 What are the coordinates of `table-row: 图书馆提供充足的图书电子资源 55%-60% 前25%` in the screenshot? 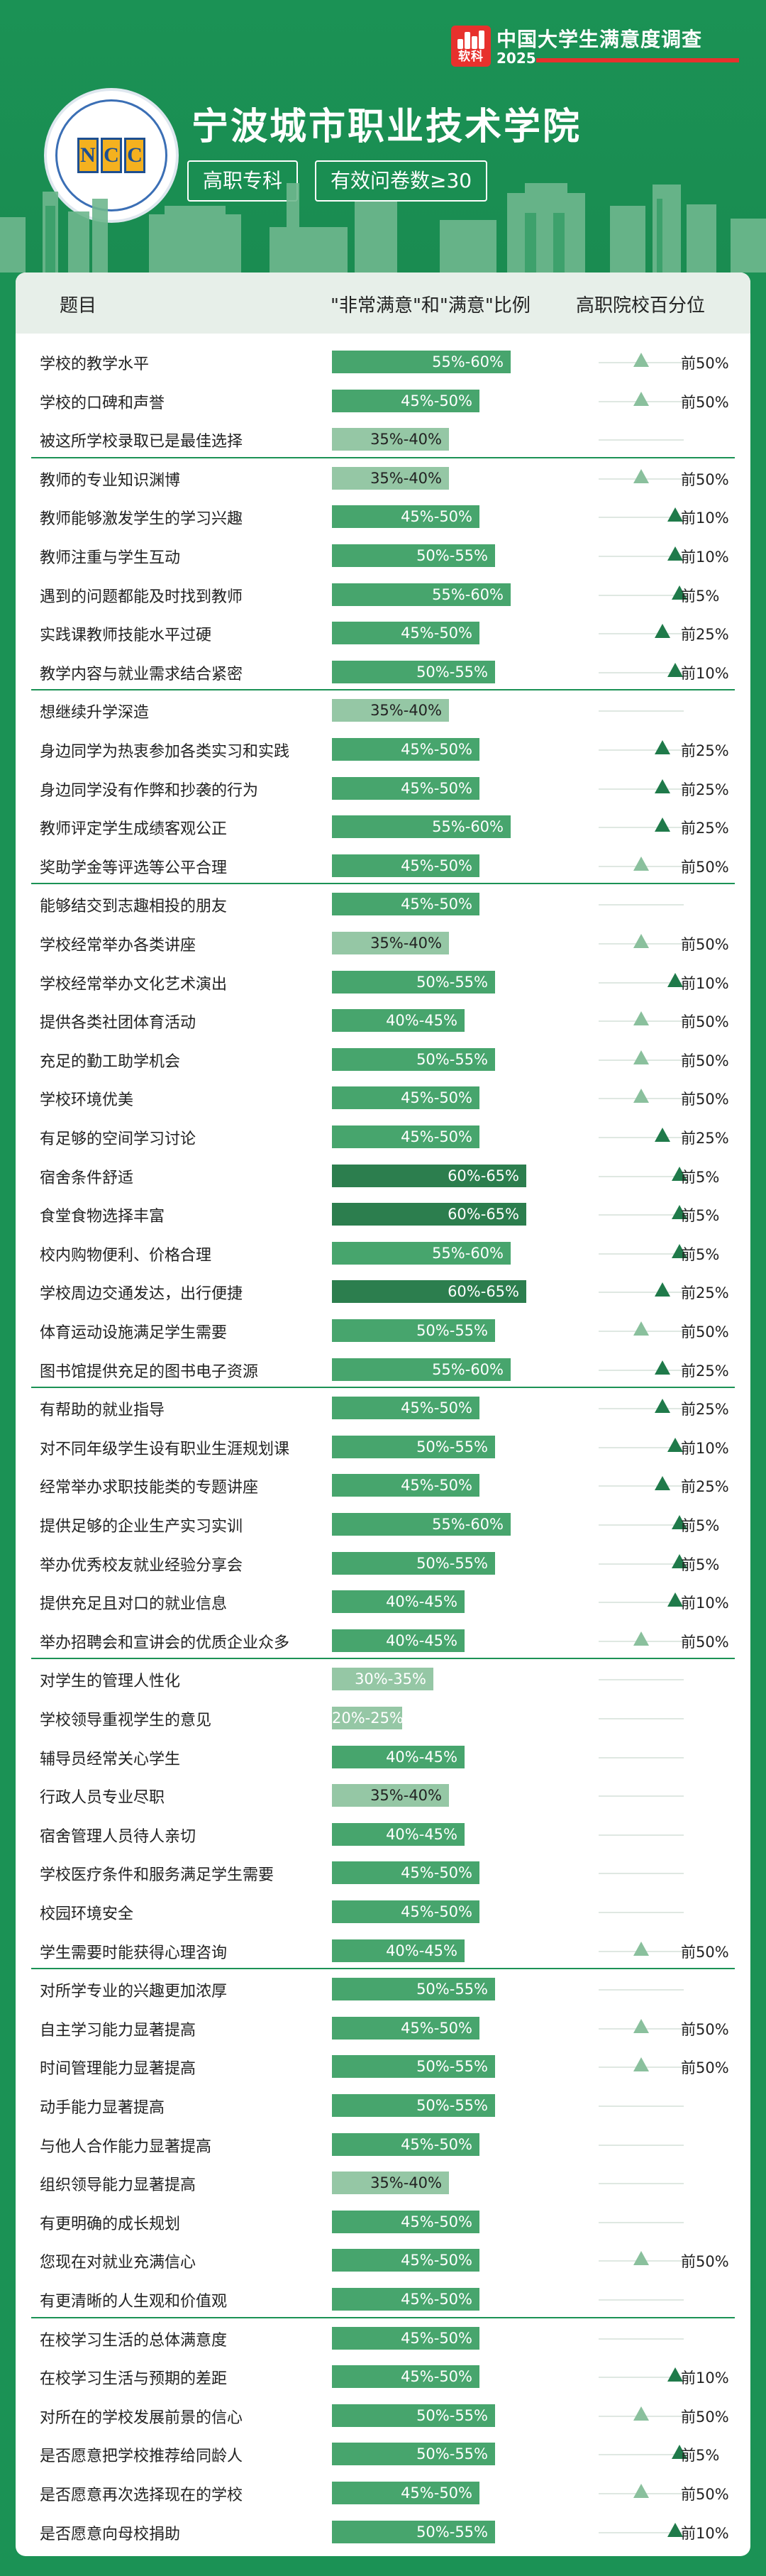 It's located at (383, 1369).